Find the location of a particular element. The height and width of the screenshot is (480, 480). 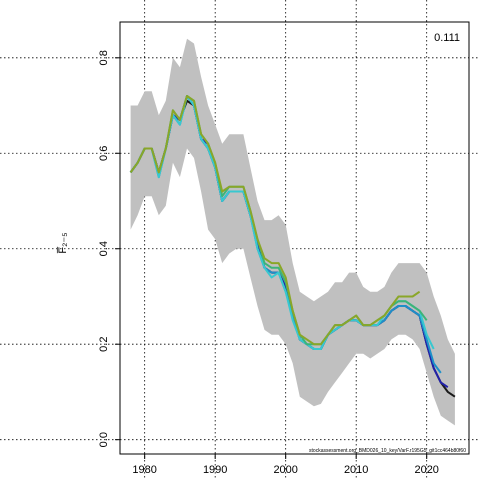

x-axis: 1980 1990 2000 2010 2020 is located at coordinates (285, 465).